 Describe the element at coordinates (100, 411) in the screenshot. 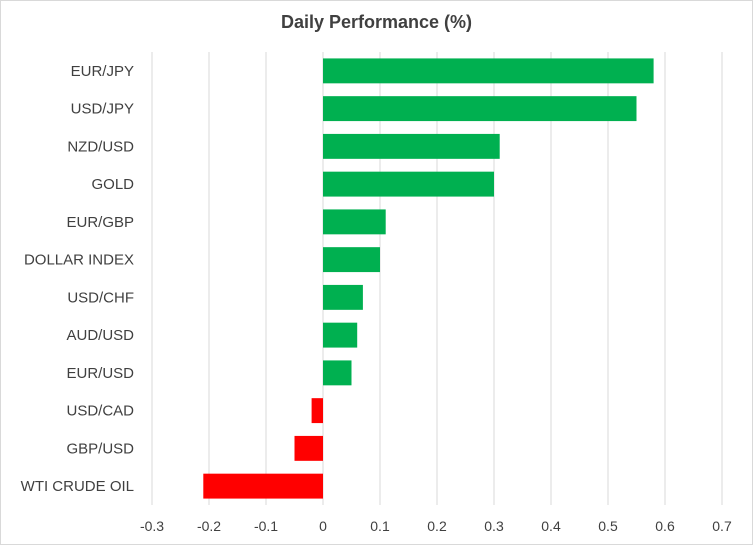

I see `category-label: USD/CAD` at that location.